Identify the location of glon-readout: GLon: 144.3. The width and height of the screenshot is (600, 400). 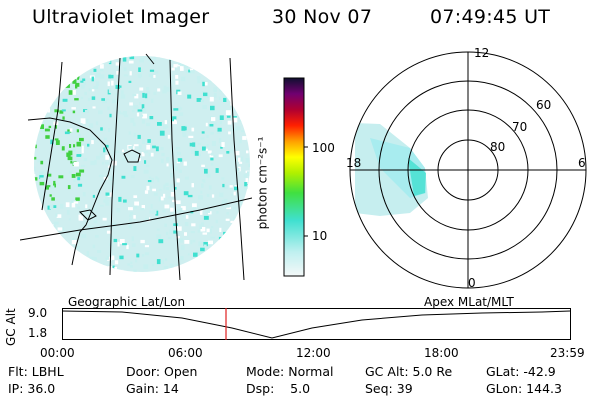
(524, 388).